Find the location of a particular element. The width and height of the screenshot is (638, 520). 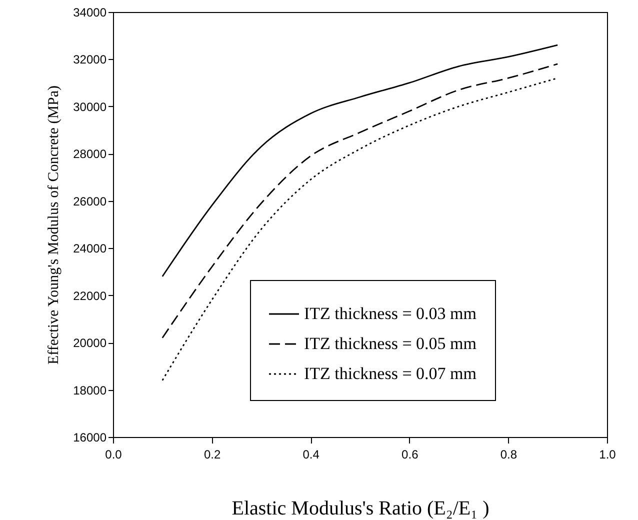

y-tick-label: 26000 is located at coordinates (90, 201).